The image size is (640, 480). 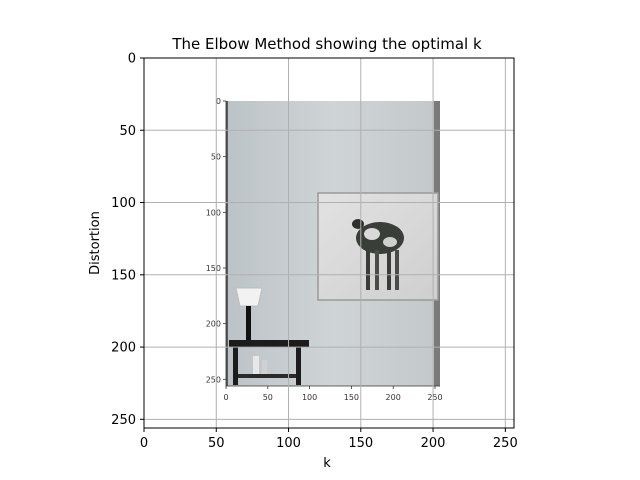 I want to click on embedded-x-tick-label: 150, so click(x=351, y=397).